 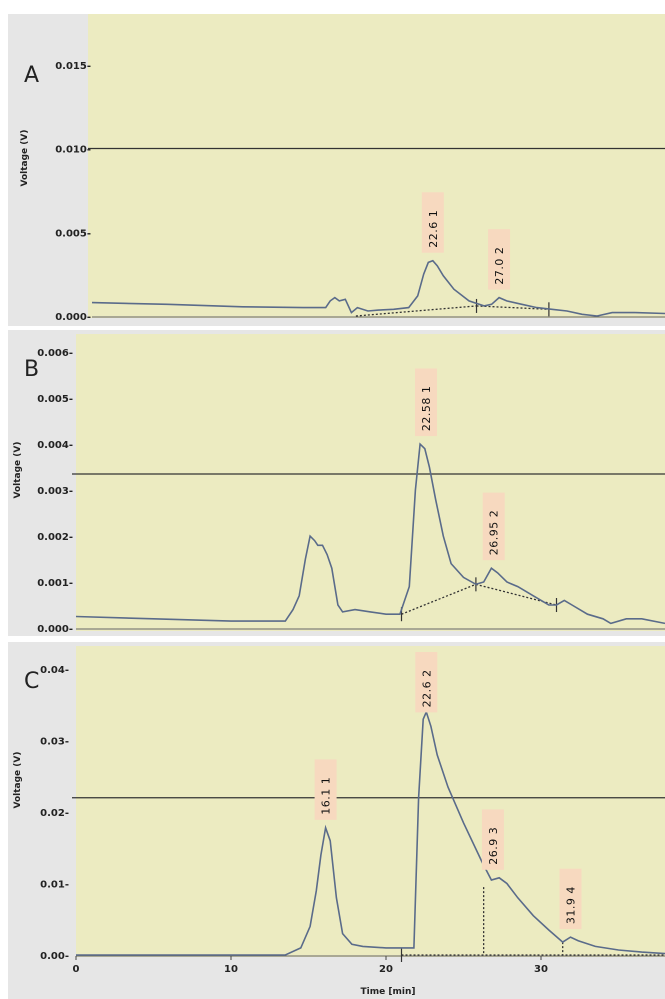 What do you see at coordinates (54, 956) in the screenshot?
I see `panel-c-y-tick-label: 0.00-` at bounding box center [54, 956].